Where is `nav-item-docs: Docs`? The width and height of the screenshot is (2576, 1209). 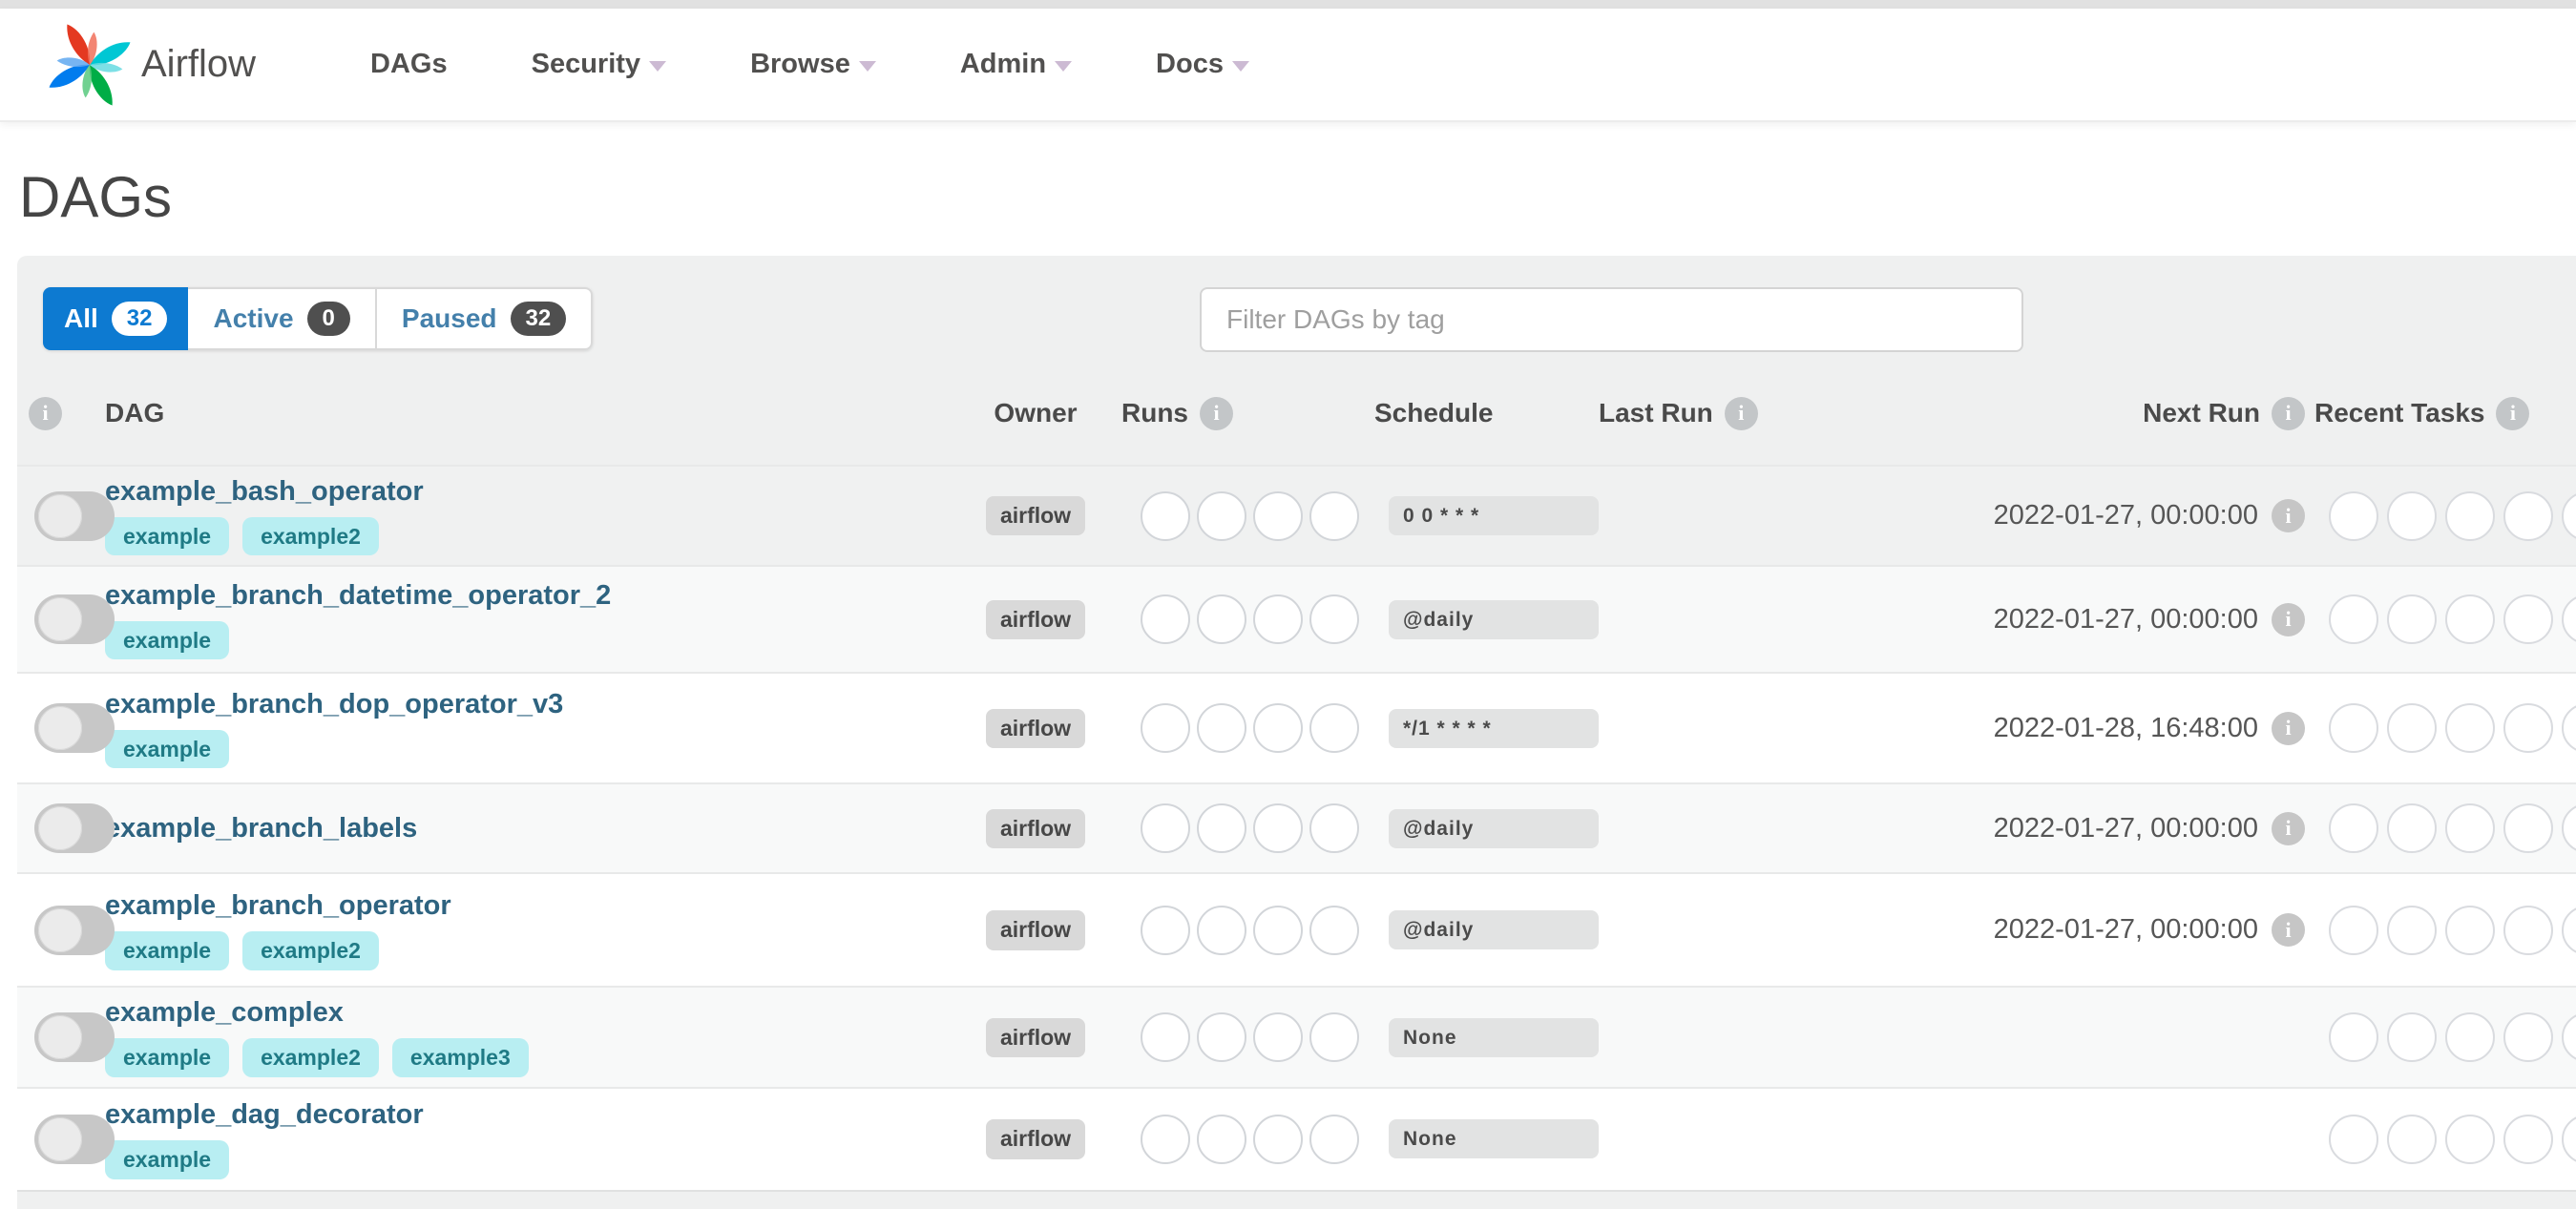
nav-item-docs: Docs is located at coordinates (1202, 64).